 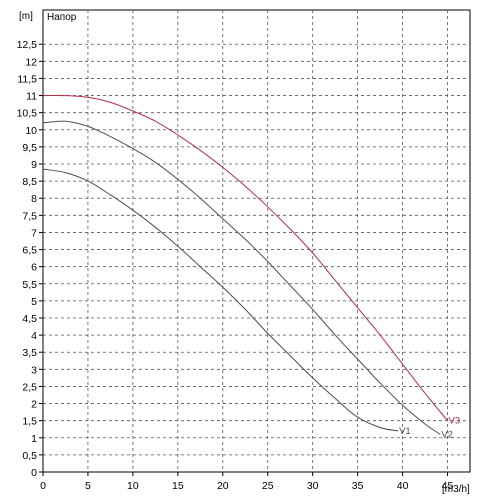 What do you see at coordinates (31, 97) in the screenshot?
I see `y-tick-label: 11` at bounding box center [31, 97].